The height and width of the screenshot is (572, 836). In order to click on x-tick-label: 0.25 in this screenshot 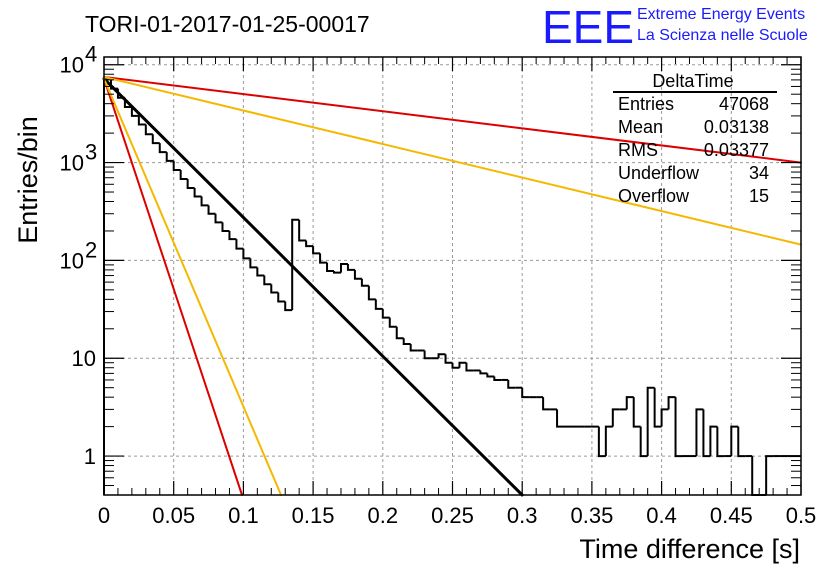, I will do `click(452, 515)`.